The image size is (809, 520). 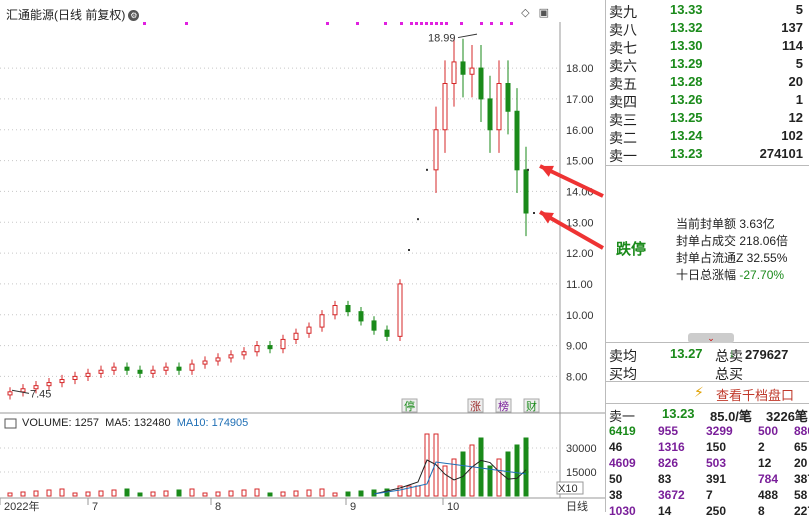 What do you see at coordinates (686, 45) in the screenshot?
I see `ask-price: 13.30` at bounding box center [686, 45].